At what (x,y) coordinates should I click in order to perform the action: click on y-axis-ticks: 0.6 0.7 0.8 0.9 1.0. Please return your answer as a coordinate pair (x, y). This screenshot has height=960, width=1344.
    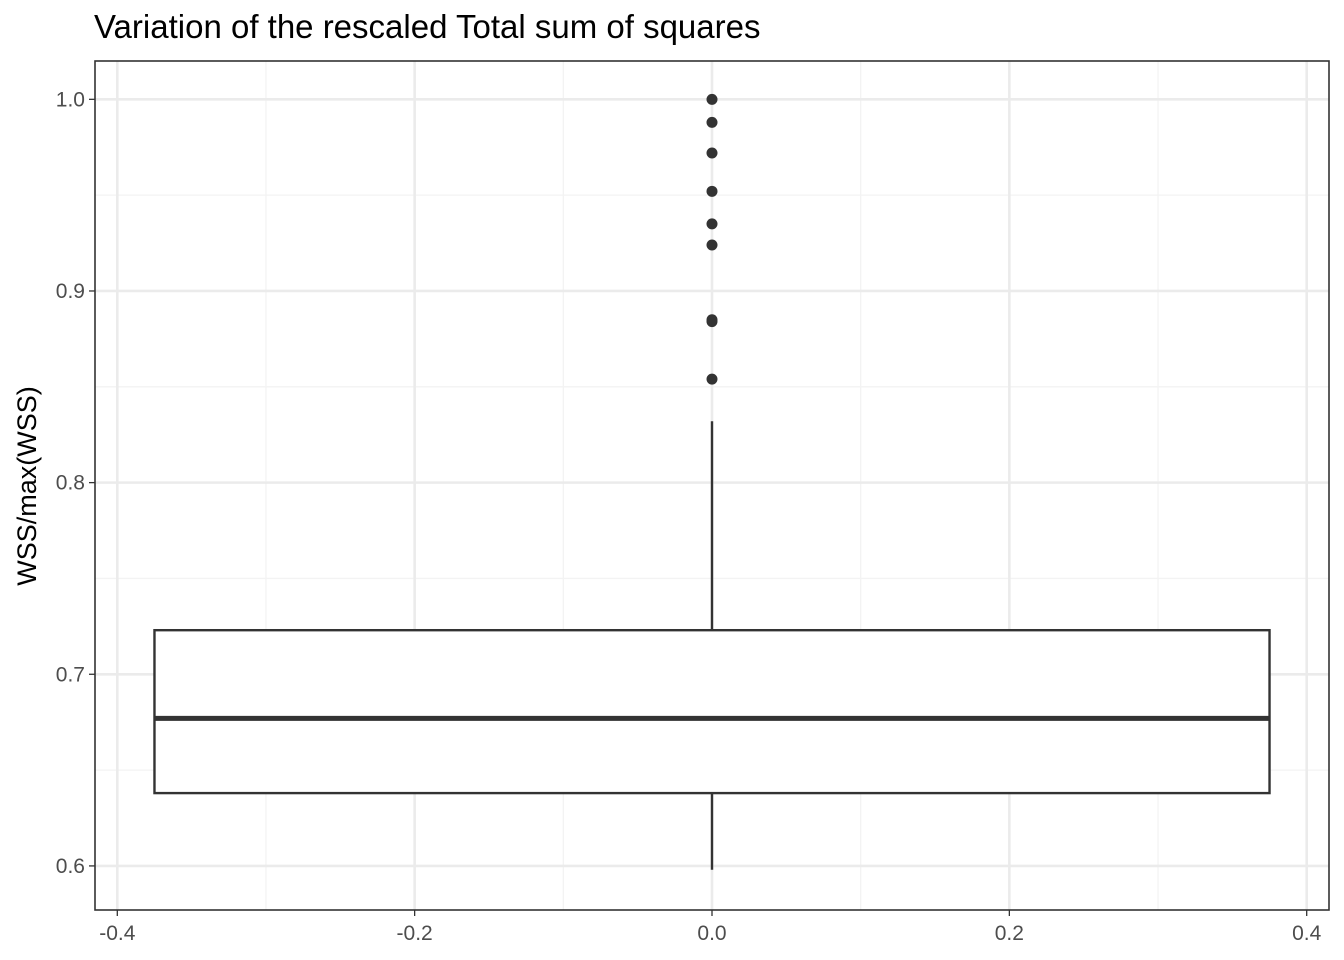
    Looking at the image, I should click on (75, 483).